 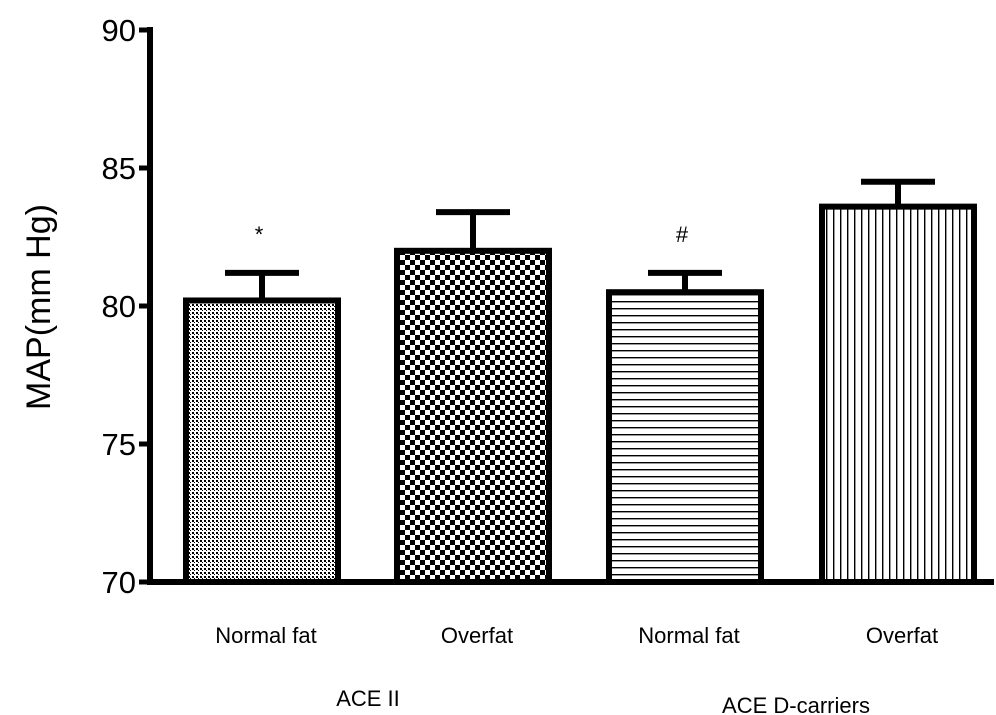 I want to click on y-tick-label: 80, so click(x=119, y=306).